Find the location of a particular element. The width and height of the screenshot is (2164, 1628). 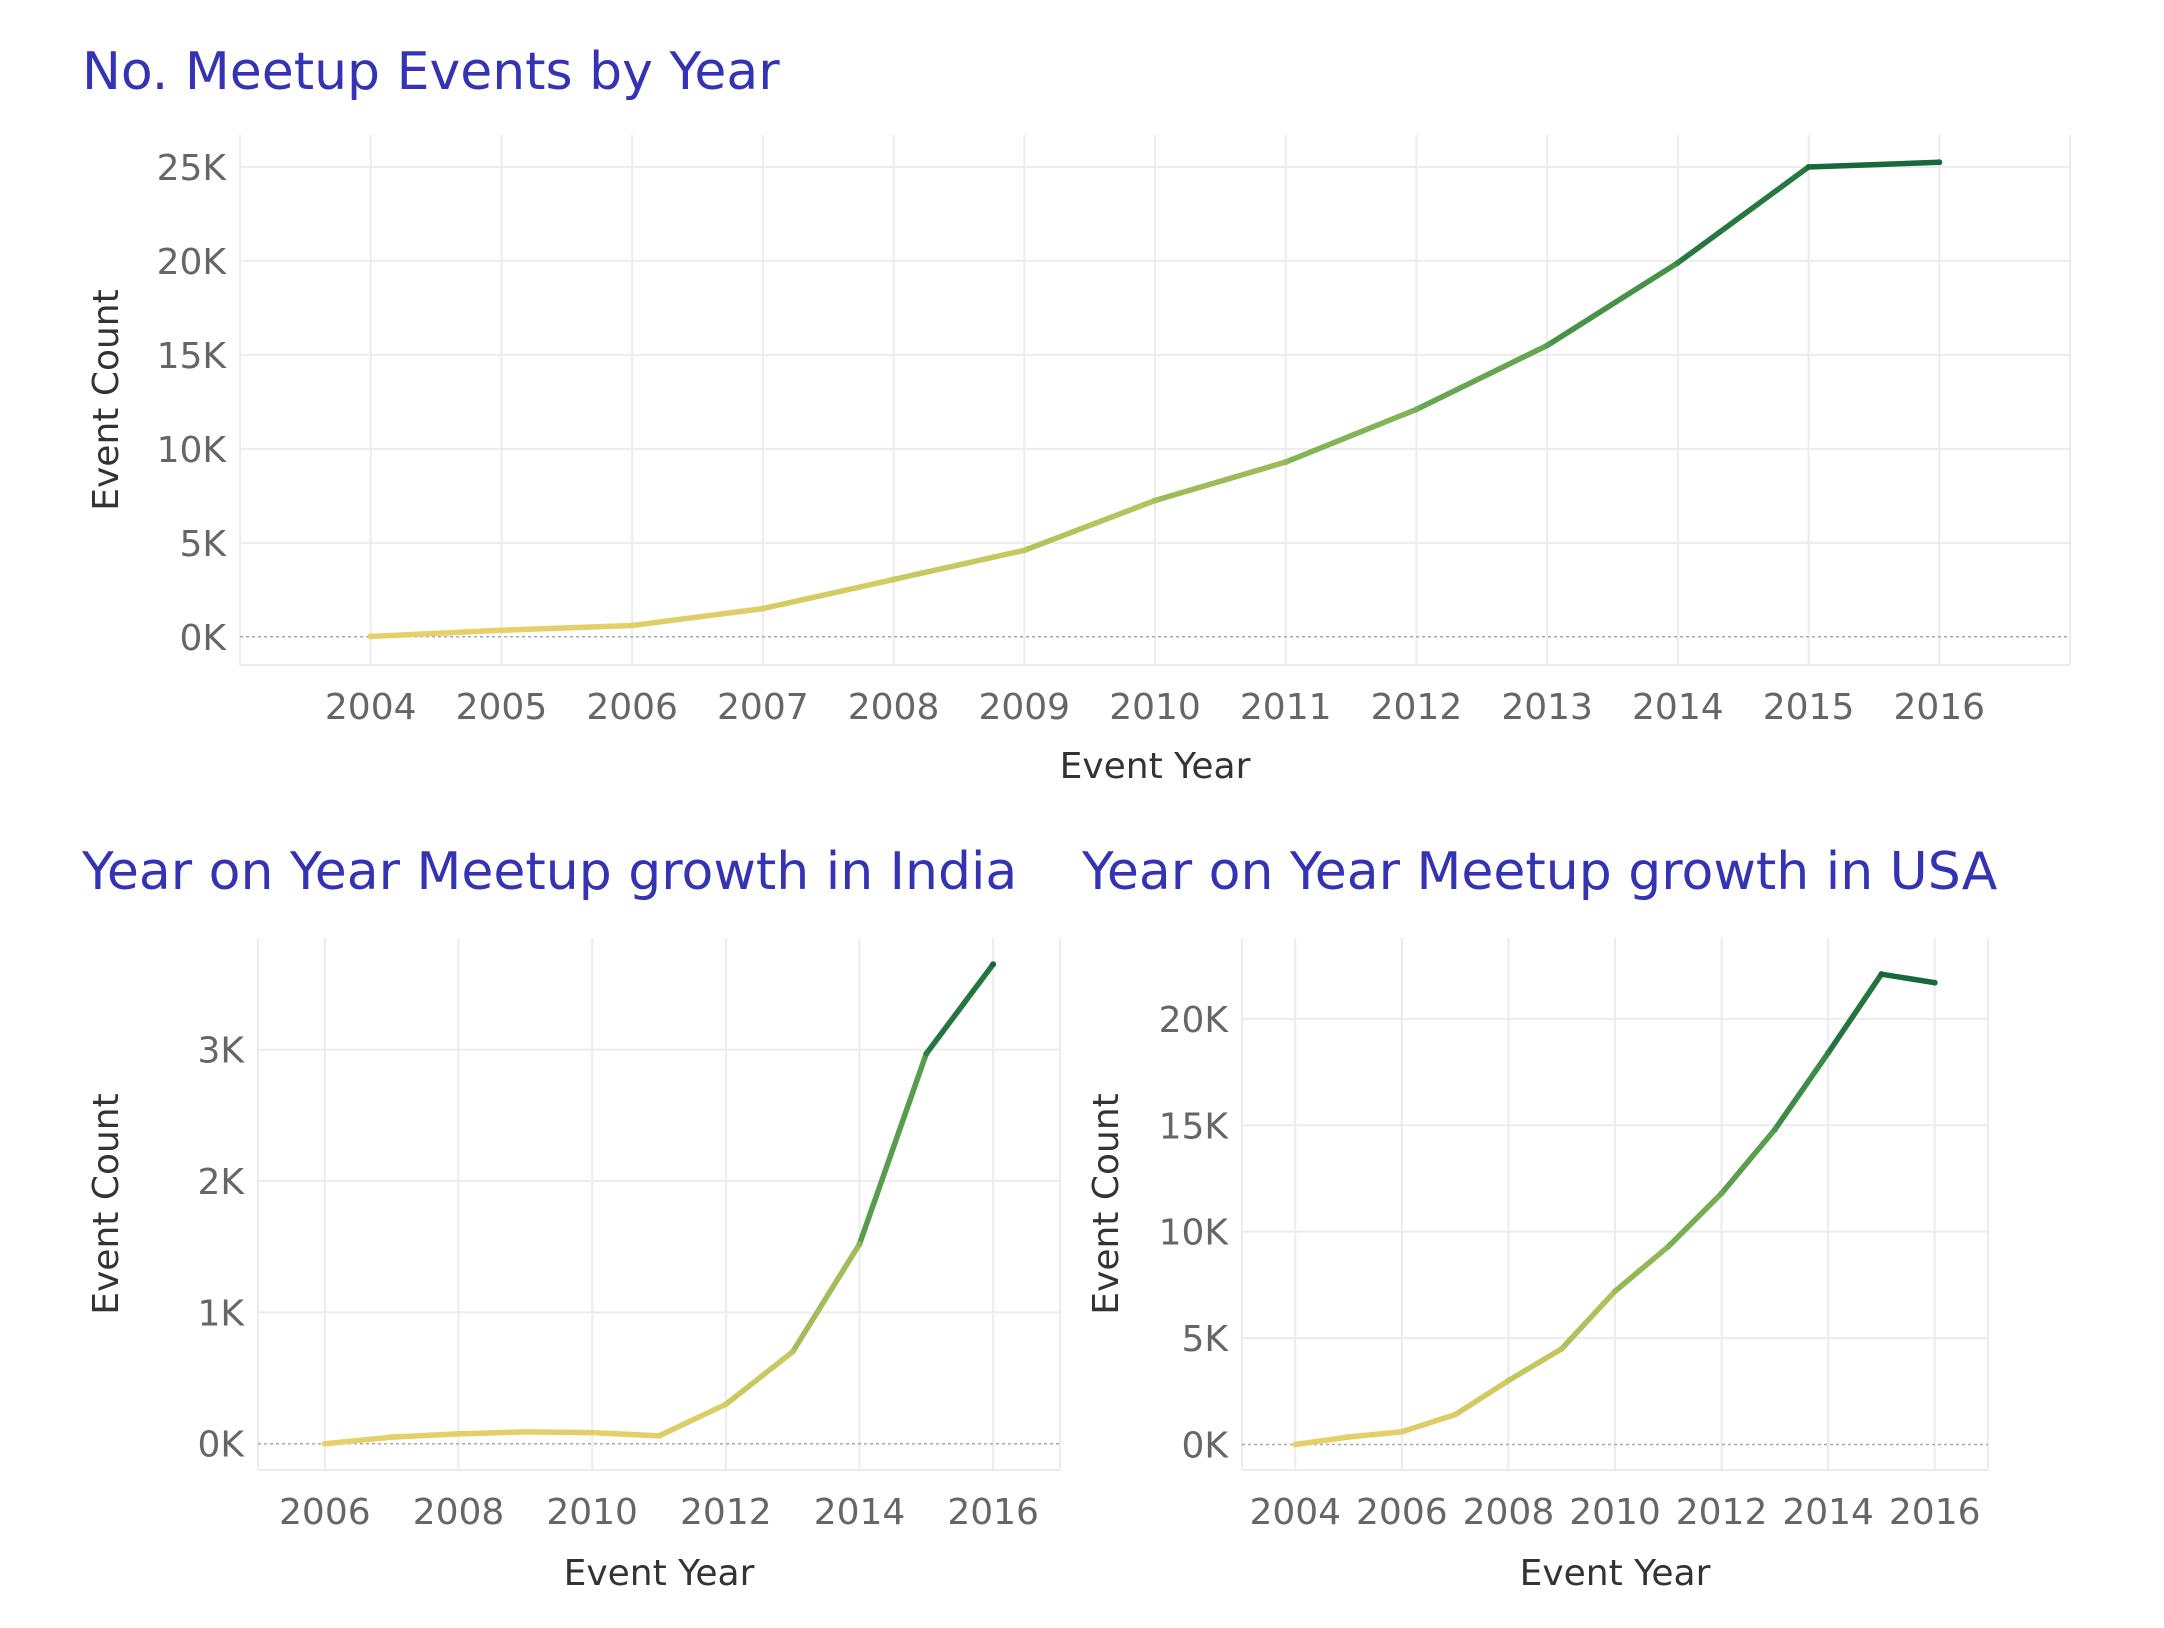

x-tick-label: 2004 is located at coordinates (1295, 1512).